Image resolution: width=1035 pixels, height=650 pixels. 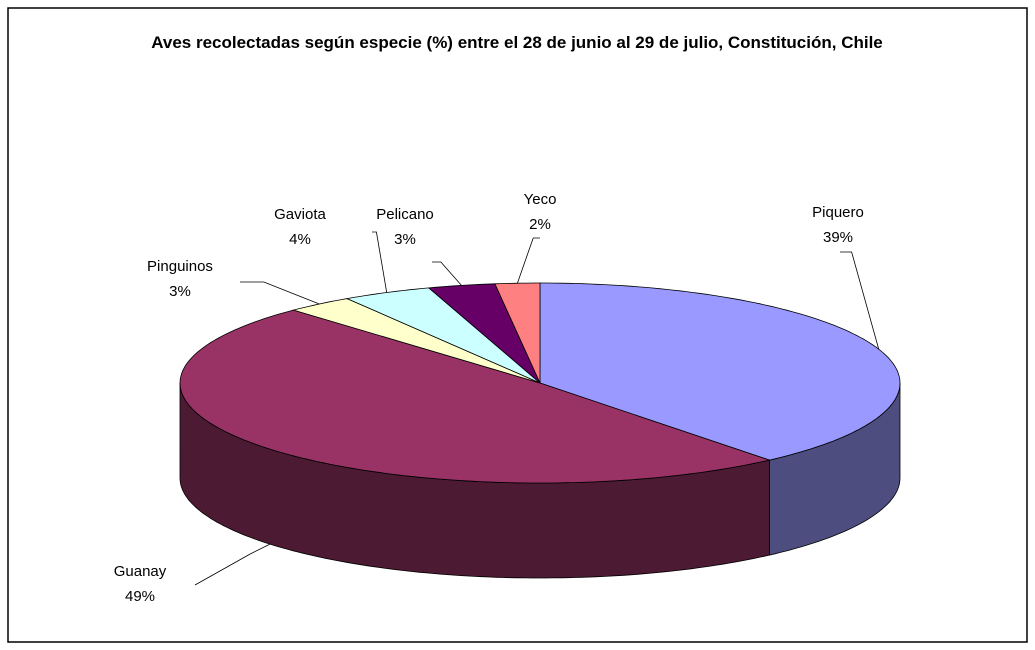 I want to click on slice-label: Piquero, so click(x=838, y=212).